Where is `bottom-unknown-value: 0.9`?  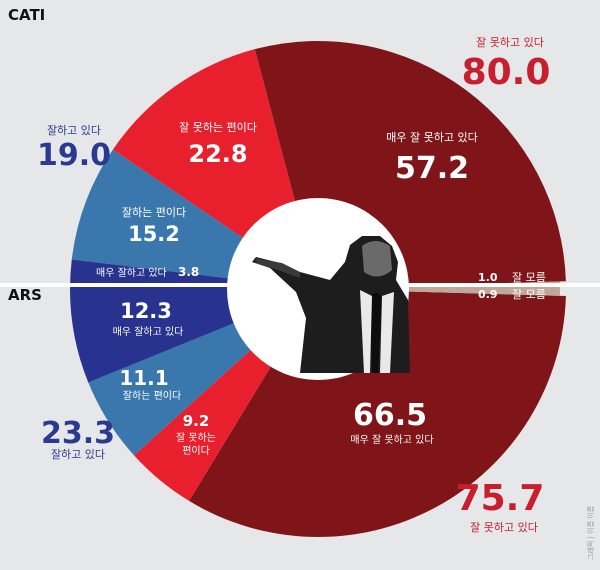 bottom-unknown-value: 0.9 is located at coordinates (488, 294).